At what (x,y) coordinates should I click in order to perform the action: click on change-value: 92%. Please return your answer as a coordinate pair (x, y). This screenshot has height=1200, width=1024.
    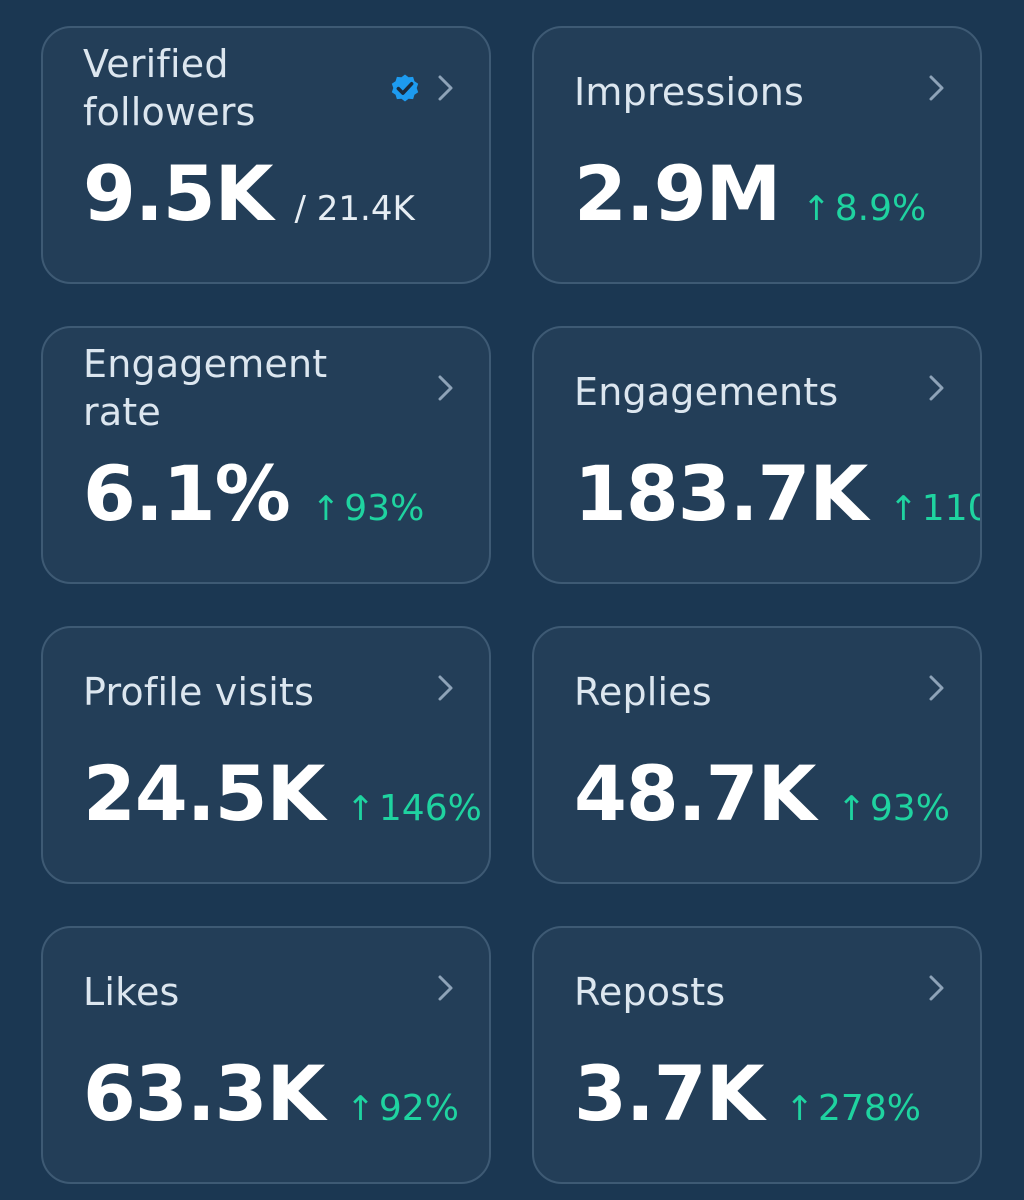
    Looking at the image, I should click on (418, 1108).